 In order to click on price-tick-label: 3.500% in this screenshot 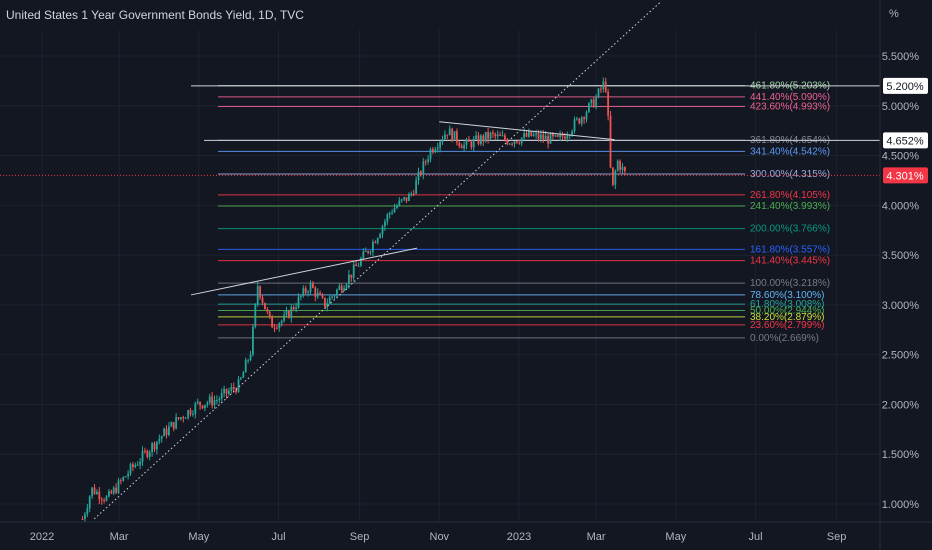, I will do `click(901, 256)`.